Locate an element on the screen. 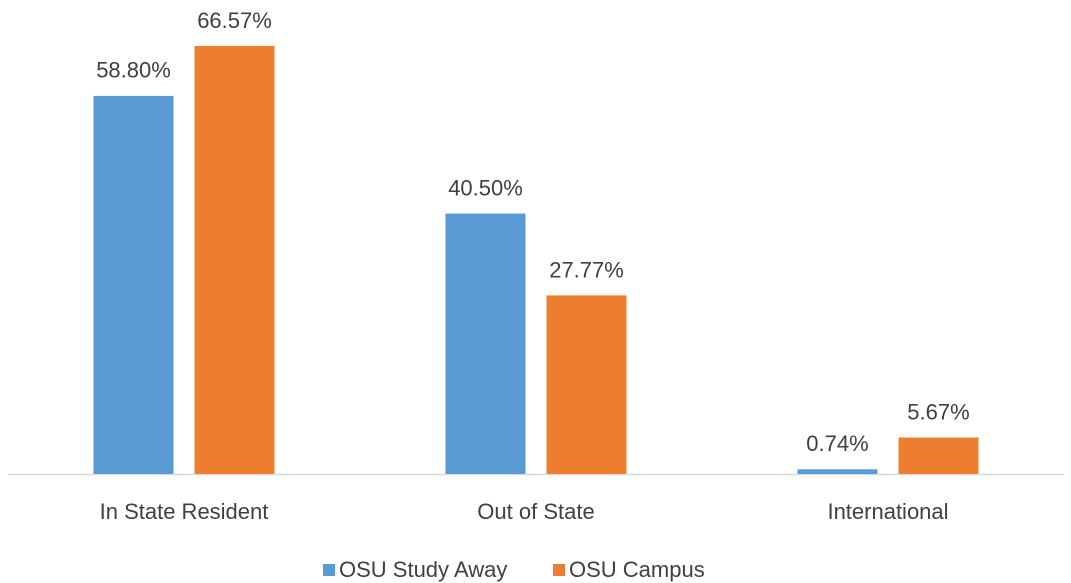 The width and height of the screenshot is (1071, 583). data-label: 66.57% is located at coordinates (234, 20).